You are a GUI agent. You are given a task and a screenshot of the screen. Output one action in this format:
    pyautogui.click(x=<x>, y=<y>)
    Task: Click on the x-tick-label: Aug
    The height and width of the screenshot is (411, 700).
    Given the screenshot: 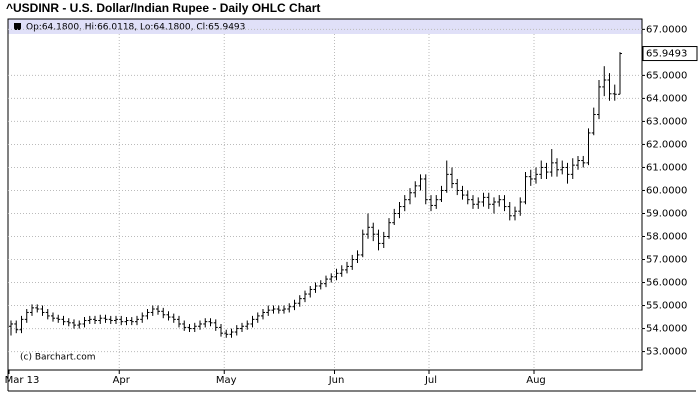 What is the action you would take?
    pyautogui.click(x=536, y=380)
    